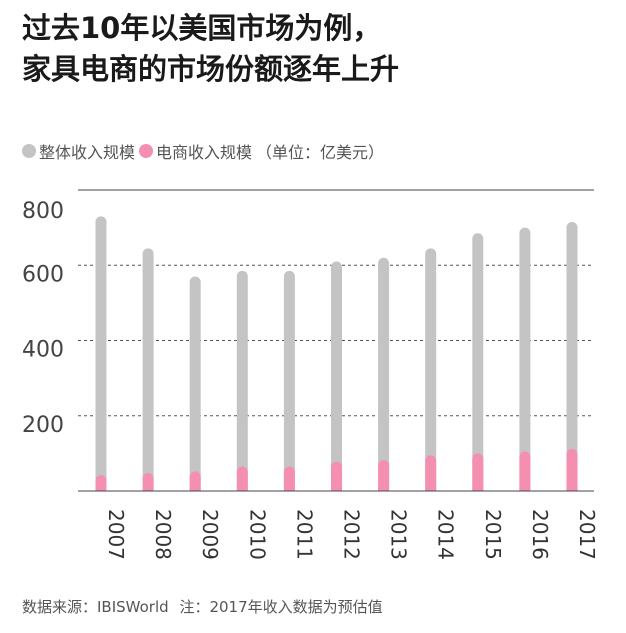  I want to click on x-tick-label-2008: 2008, so click(163, 534).